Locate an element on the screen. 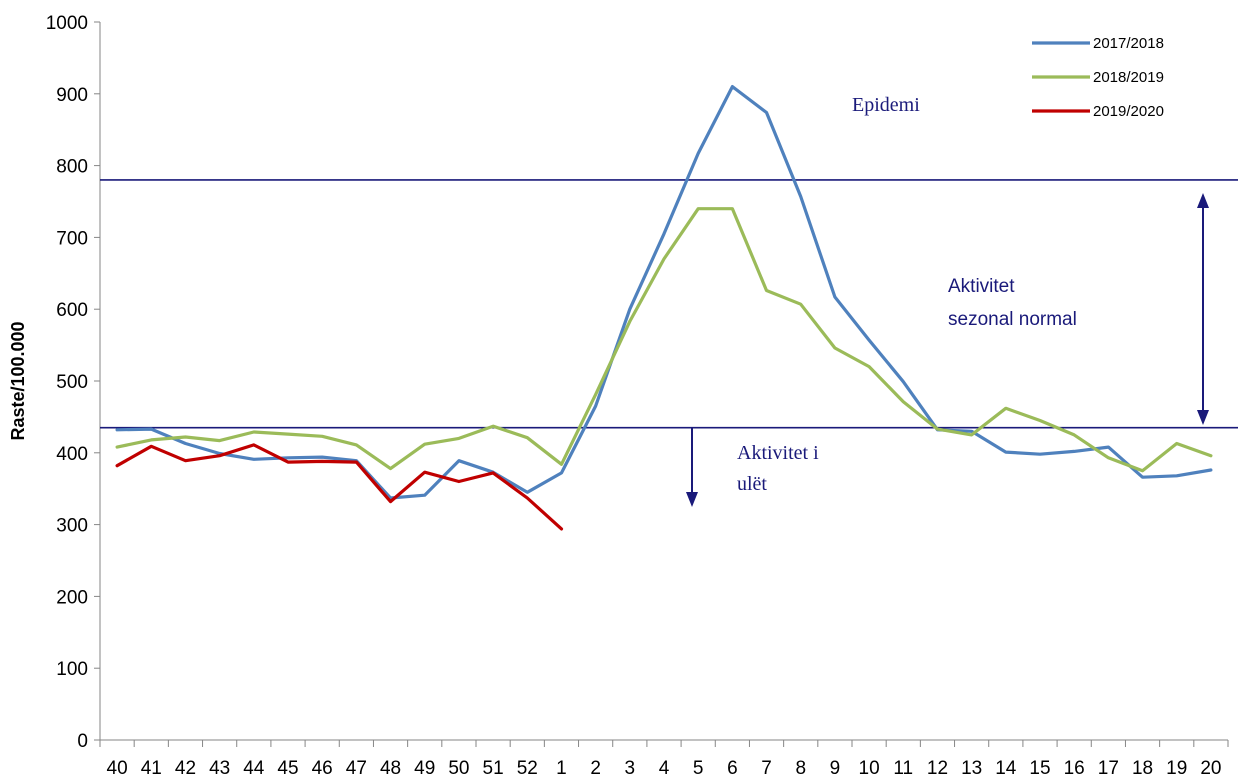 The height and width of the screenshot is (783, 1238). x-tick-label: 51 is located at coordinates (493, 768).